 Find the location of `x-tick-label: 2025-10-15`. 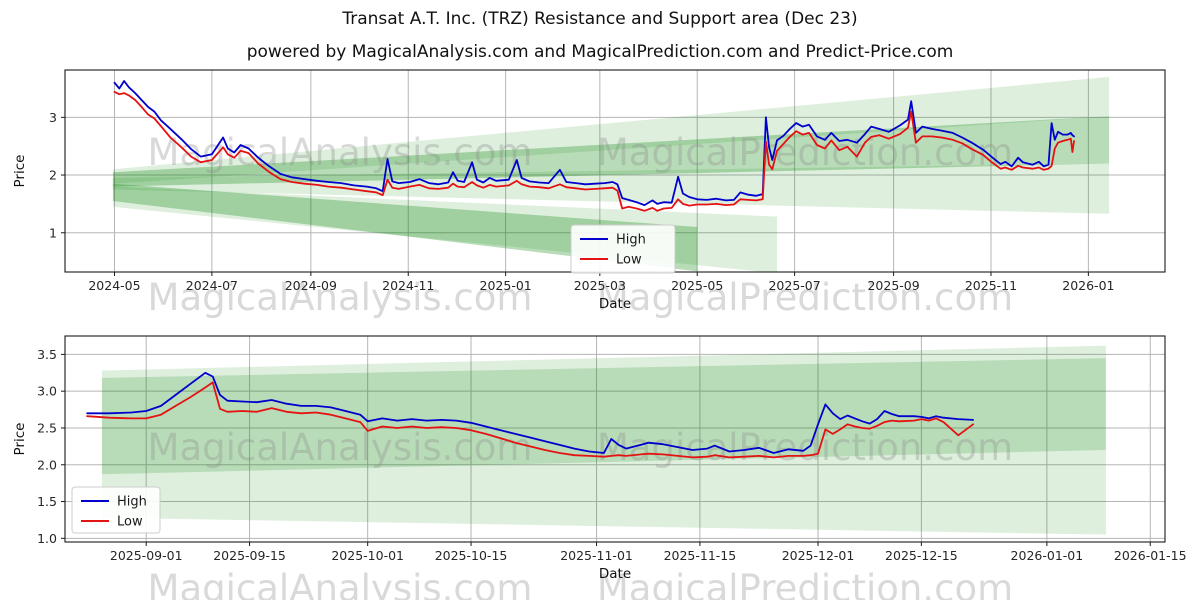

x-tick-label: 2025-10-15 is located at coordinates (471, 555).